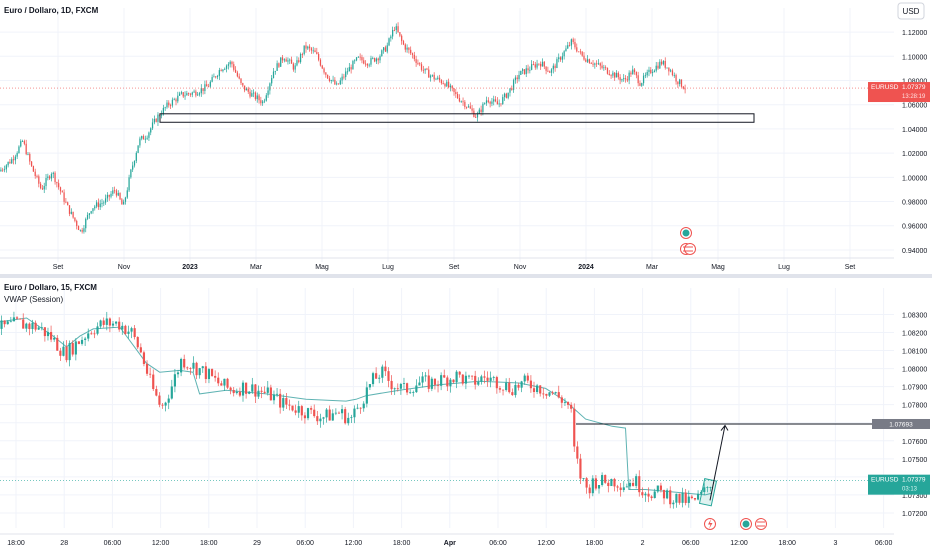 This screenshot has width=932, height=550. What do you see at coordinates (652, 267) in the screenshot?
I see `x-tick-label: Mar` at bounding box center [652, 267].